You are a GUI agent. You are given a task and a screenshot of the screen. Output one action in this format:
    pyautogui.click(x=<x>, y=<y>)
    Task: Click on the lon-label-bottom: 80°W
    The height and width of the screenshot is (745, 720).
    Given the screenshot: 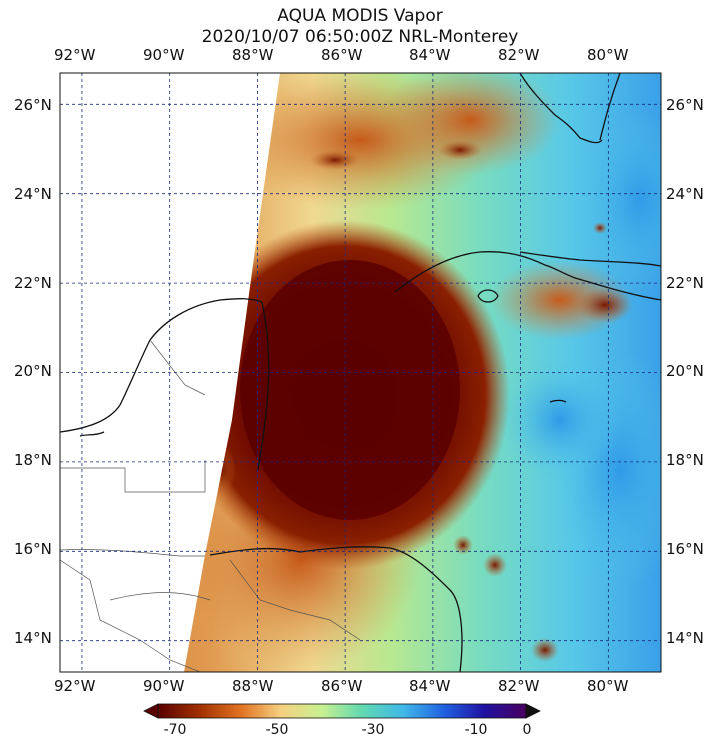 What is the action you would take?
    pyautogui.click(x=608, y=686)
    